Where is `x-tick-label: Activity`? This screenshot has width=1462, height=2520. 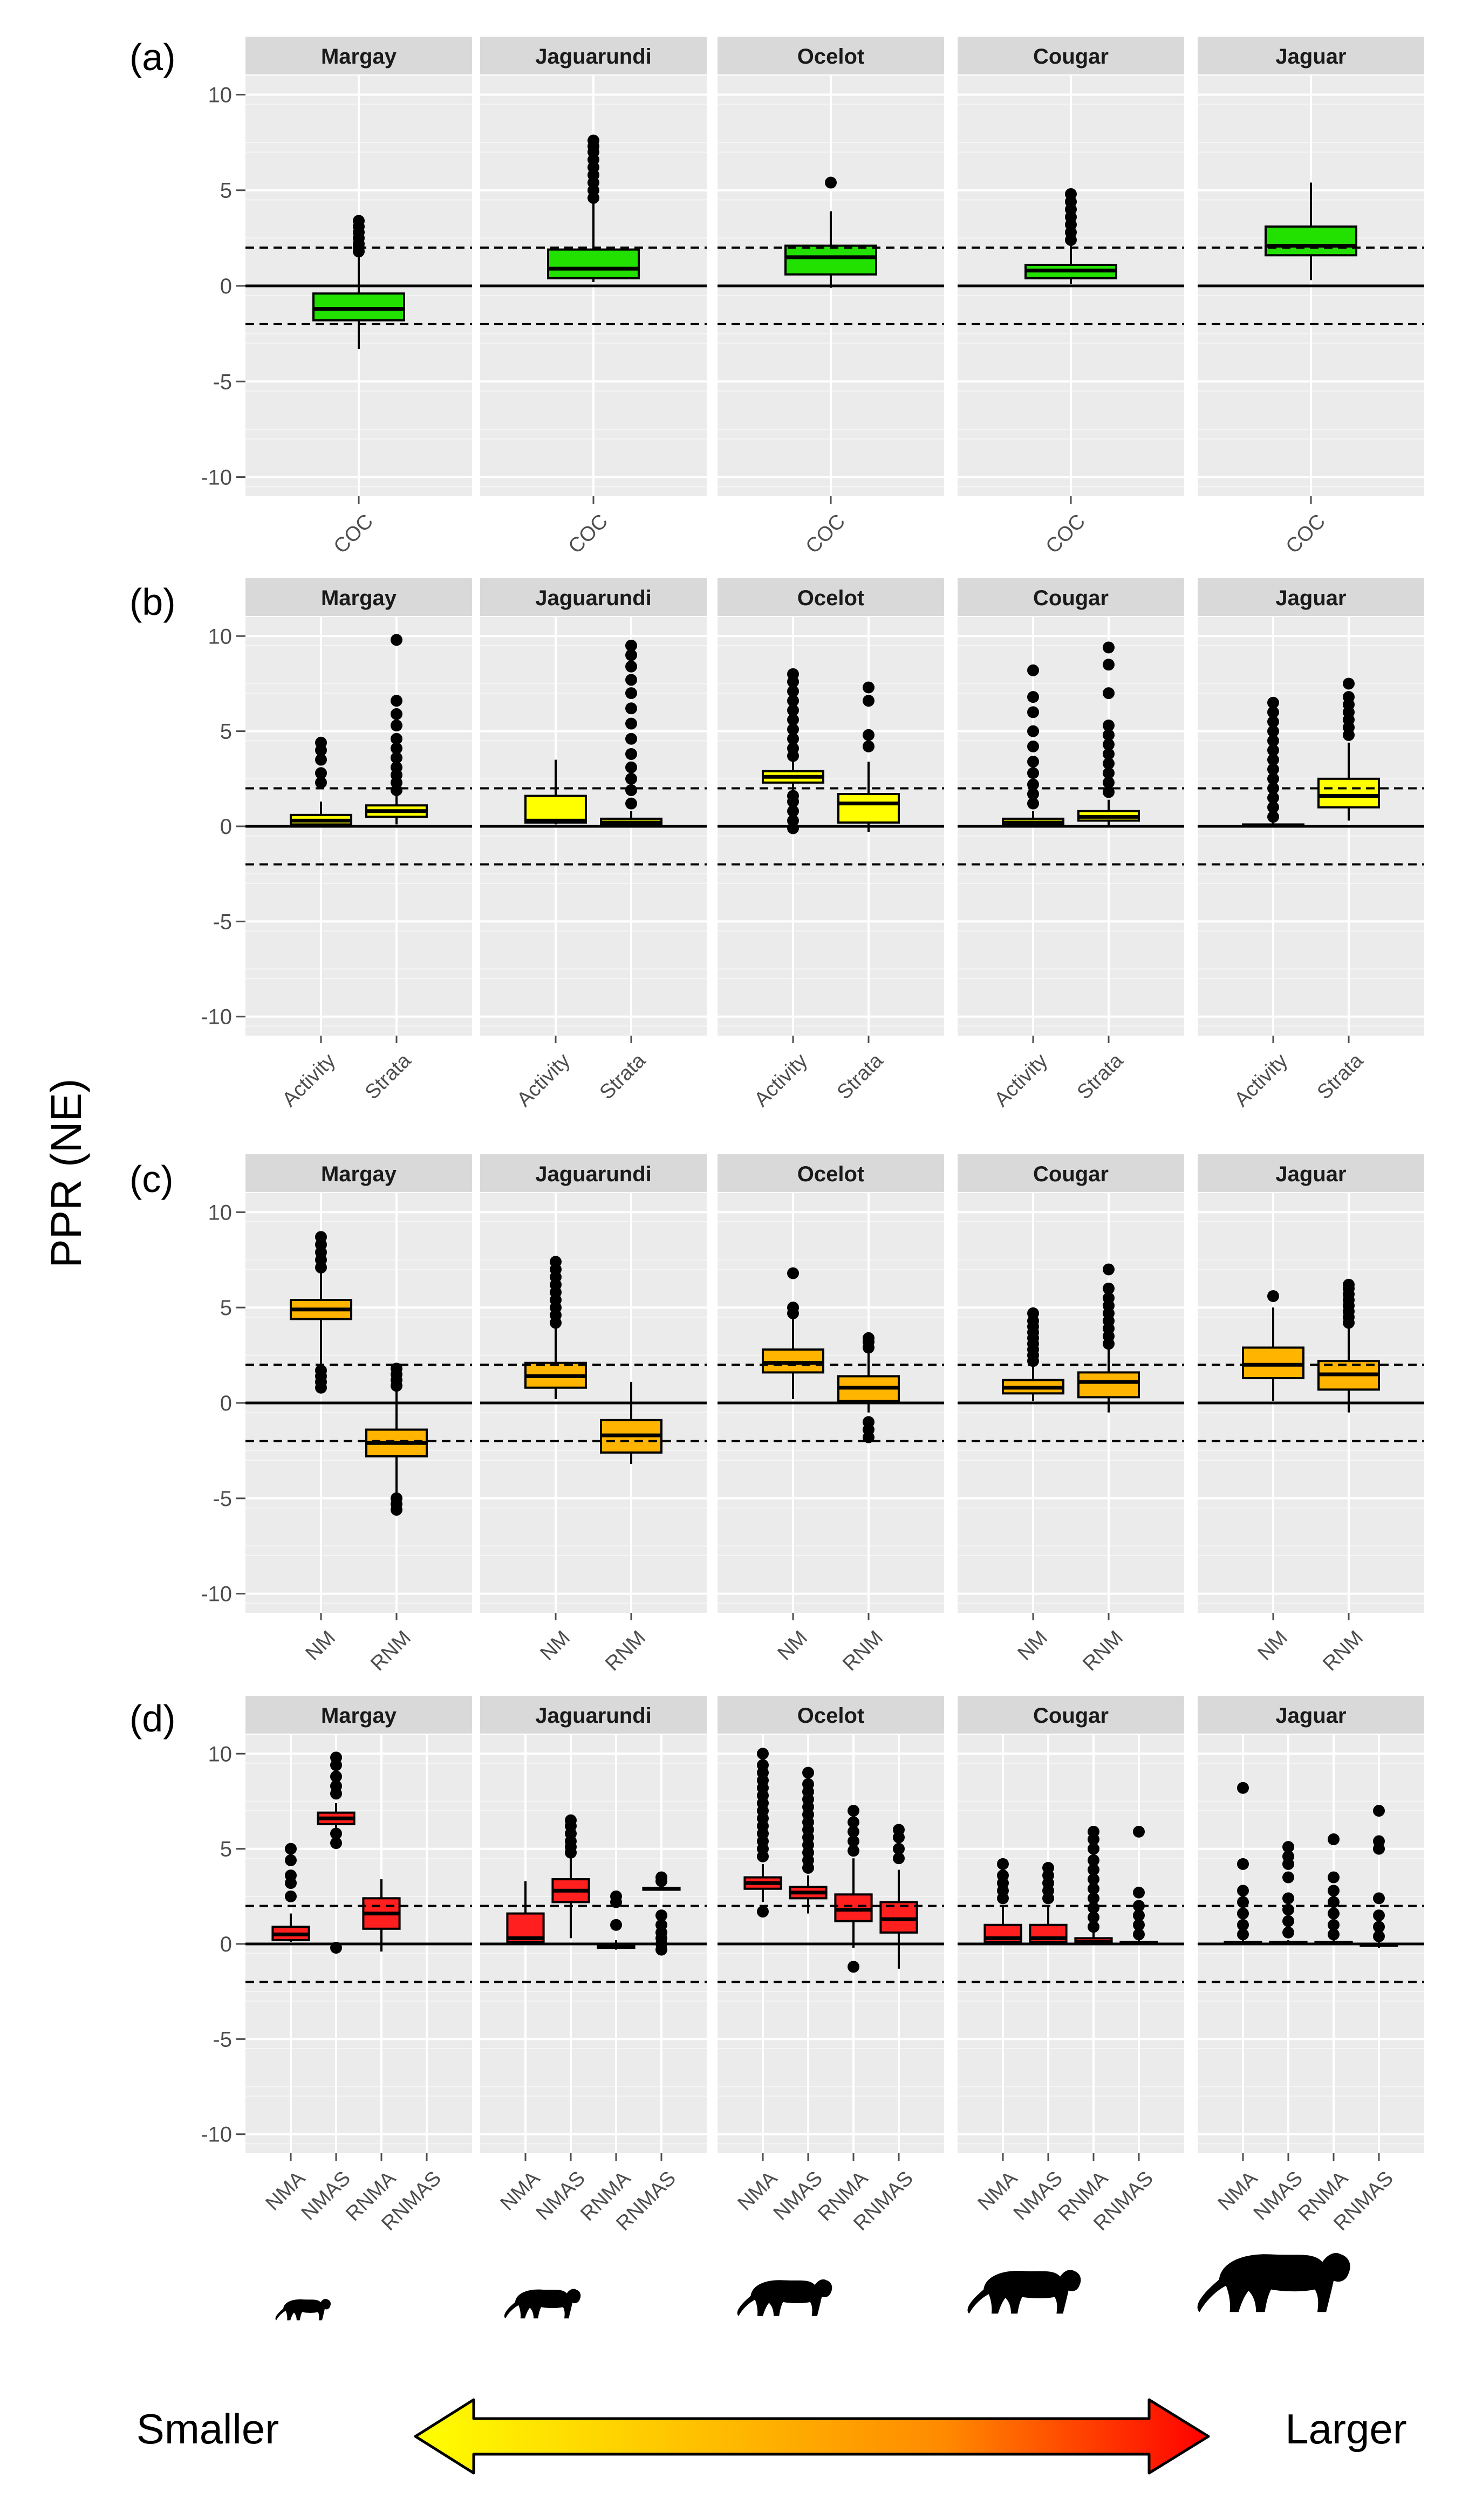 x-tick-label: Activity is located at coordinates (1021, 1080).